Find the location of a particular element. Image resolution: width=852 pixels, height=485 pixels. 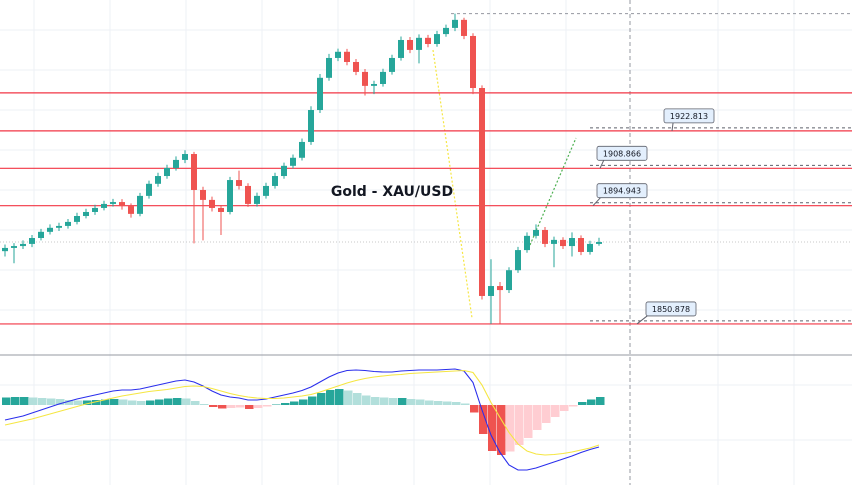

level-label: 1908.866 is located at coordinates (622, 153).